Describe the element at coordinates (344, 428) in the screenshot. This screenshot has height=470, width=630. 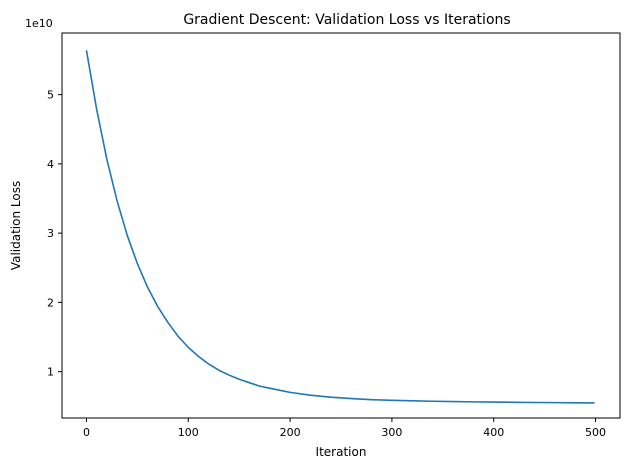
I see `x-axis-ticks: 0 100 200 300 400 500` at that location.